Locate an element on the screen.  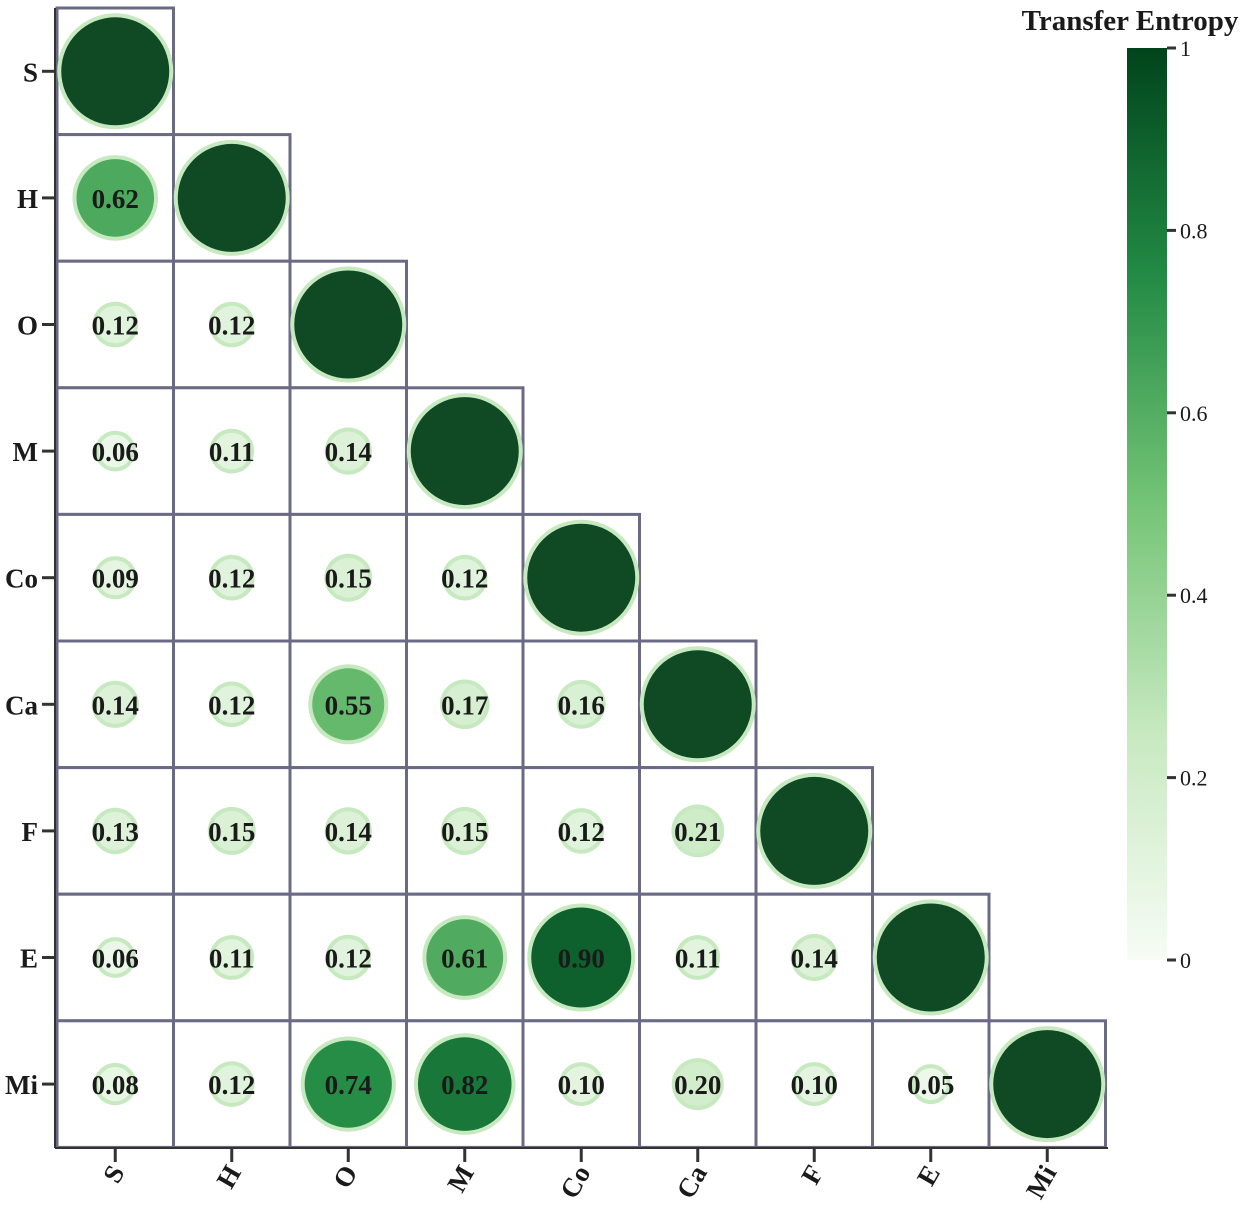
cell-Mi-E: 0.05 is located at coordinates (931, 1084).